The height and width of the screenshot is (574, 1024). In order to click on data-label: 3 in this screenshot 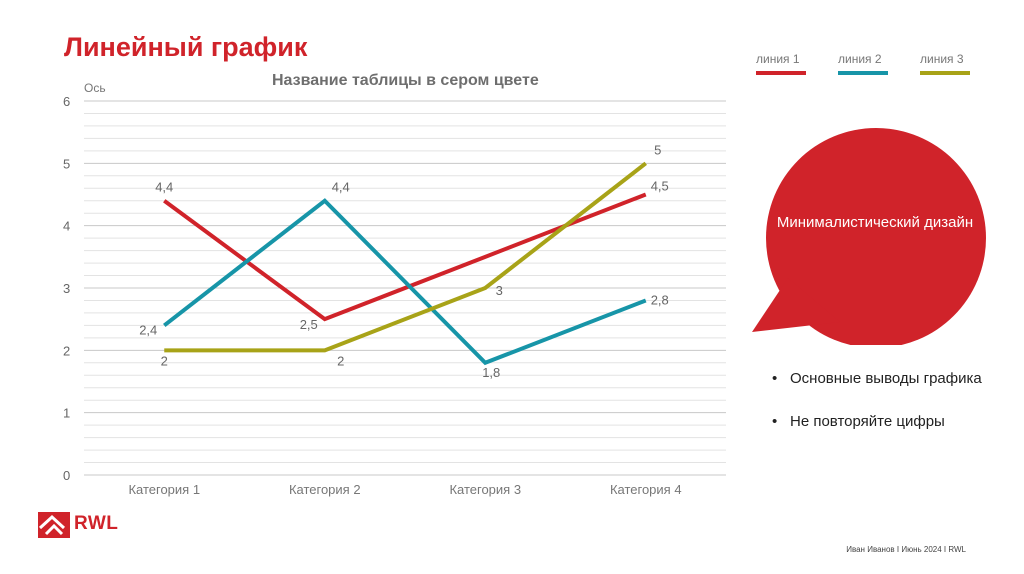, I will do `click(499, 290)`.